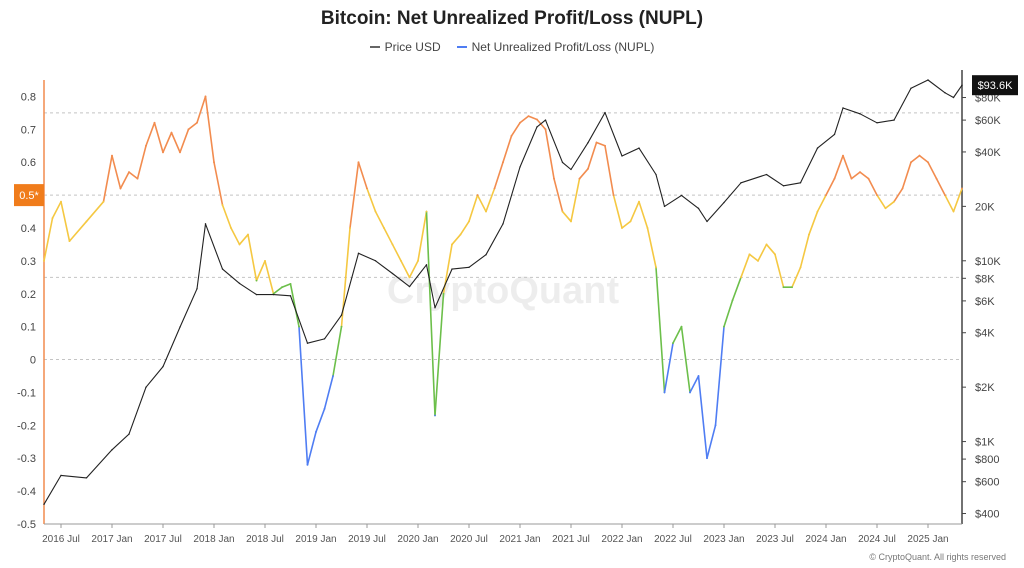 This screenshot has height=568, width=1024. What do you see at coordinates (996, 86) in the screenshot?
I see `current-price-label: $93.6K` at bounding box center [996, 86].